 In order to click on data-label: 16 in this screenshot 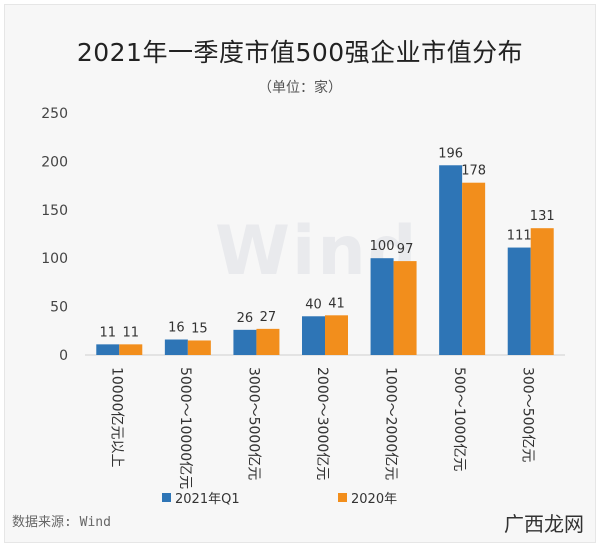, I will do `click(176, 328)`.